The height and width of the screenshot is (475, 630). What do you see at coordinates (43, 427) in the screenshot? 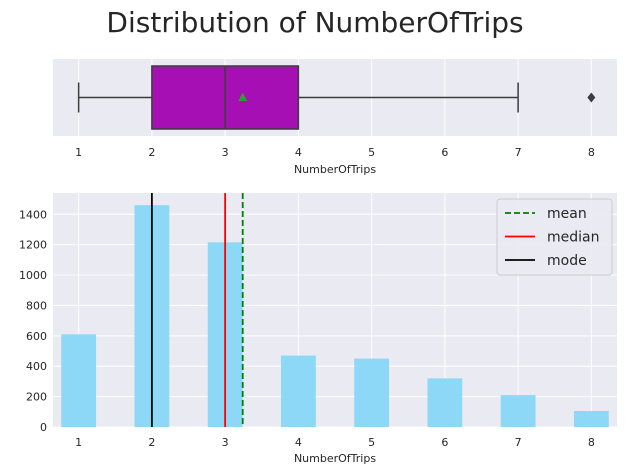
I see `histogram-y-tick-label: 0` at bounding box center [43, 427].